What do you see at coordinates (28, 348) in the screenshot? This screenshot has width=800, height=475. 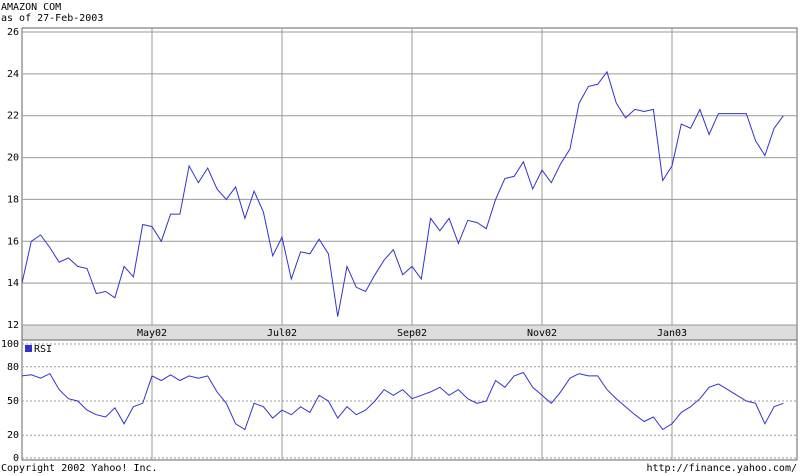 I see `legend-swatch` at bounding box center [28, 348].